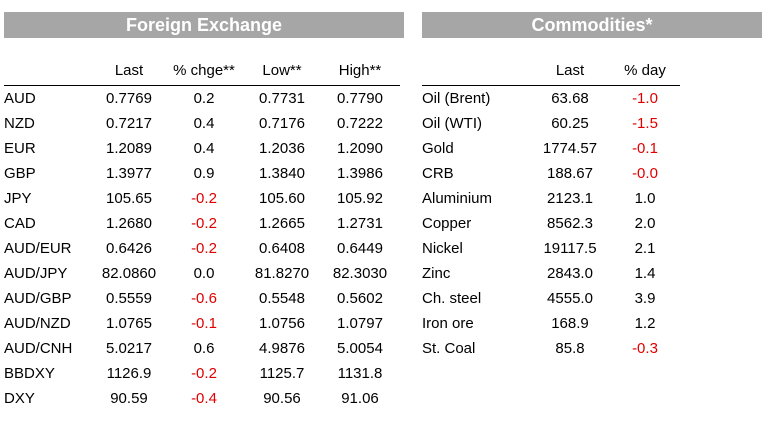  What do you see at coordinates (570, 173) in the screenshot?
I see `commodities-cell-last: 188.67` at bounding box center [570, 173].